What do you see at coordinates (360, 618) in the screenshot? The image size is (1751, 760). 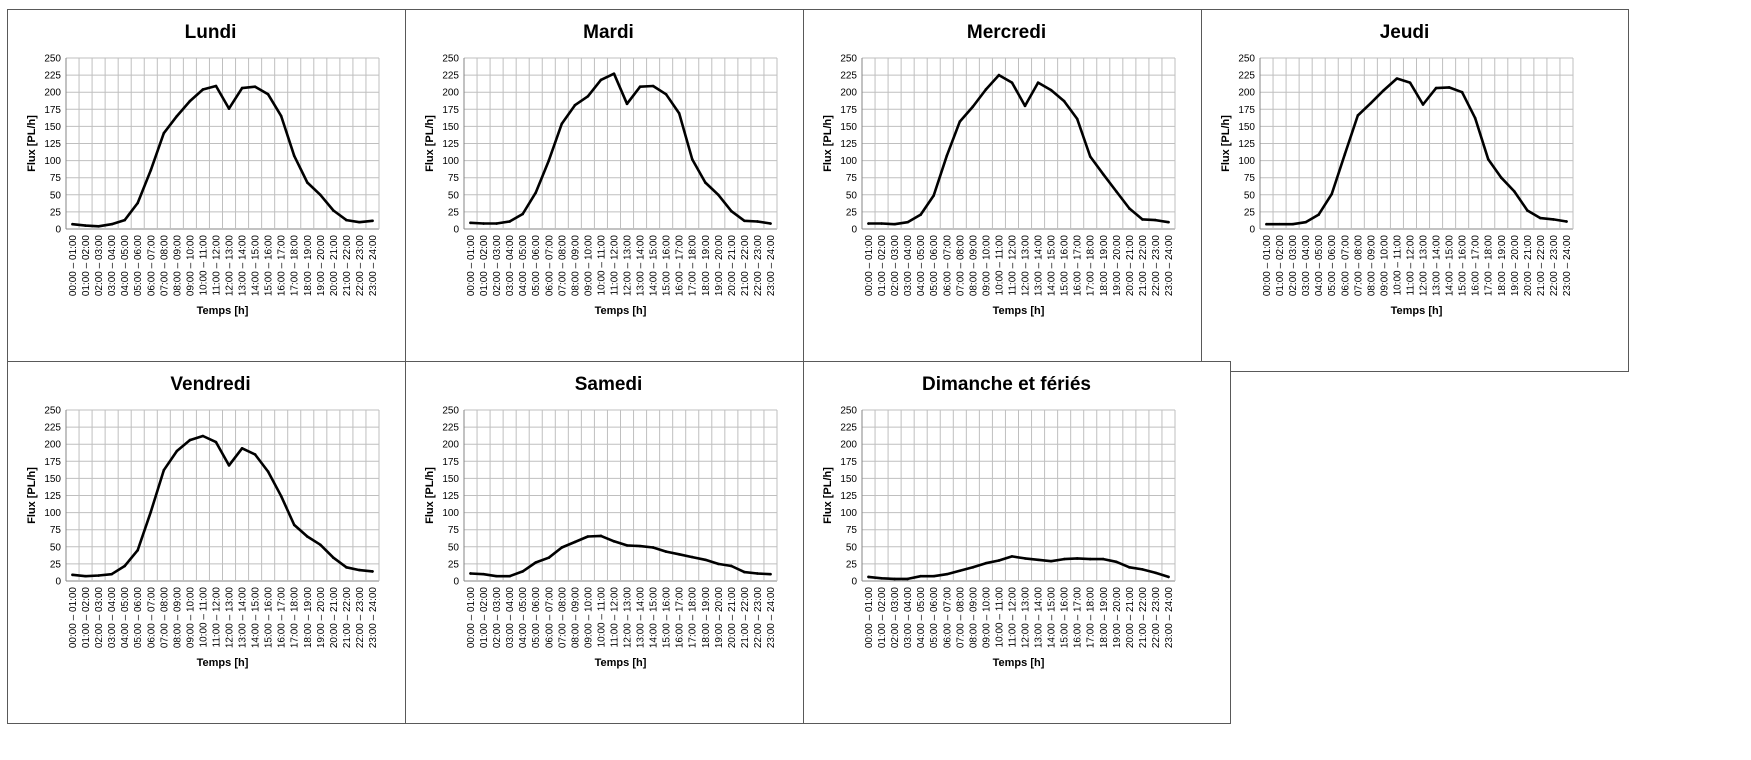 I see `x-tick-label: 22:00 – 23:00` at bounding box center [360, 618].